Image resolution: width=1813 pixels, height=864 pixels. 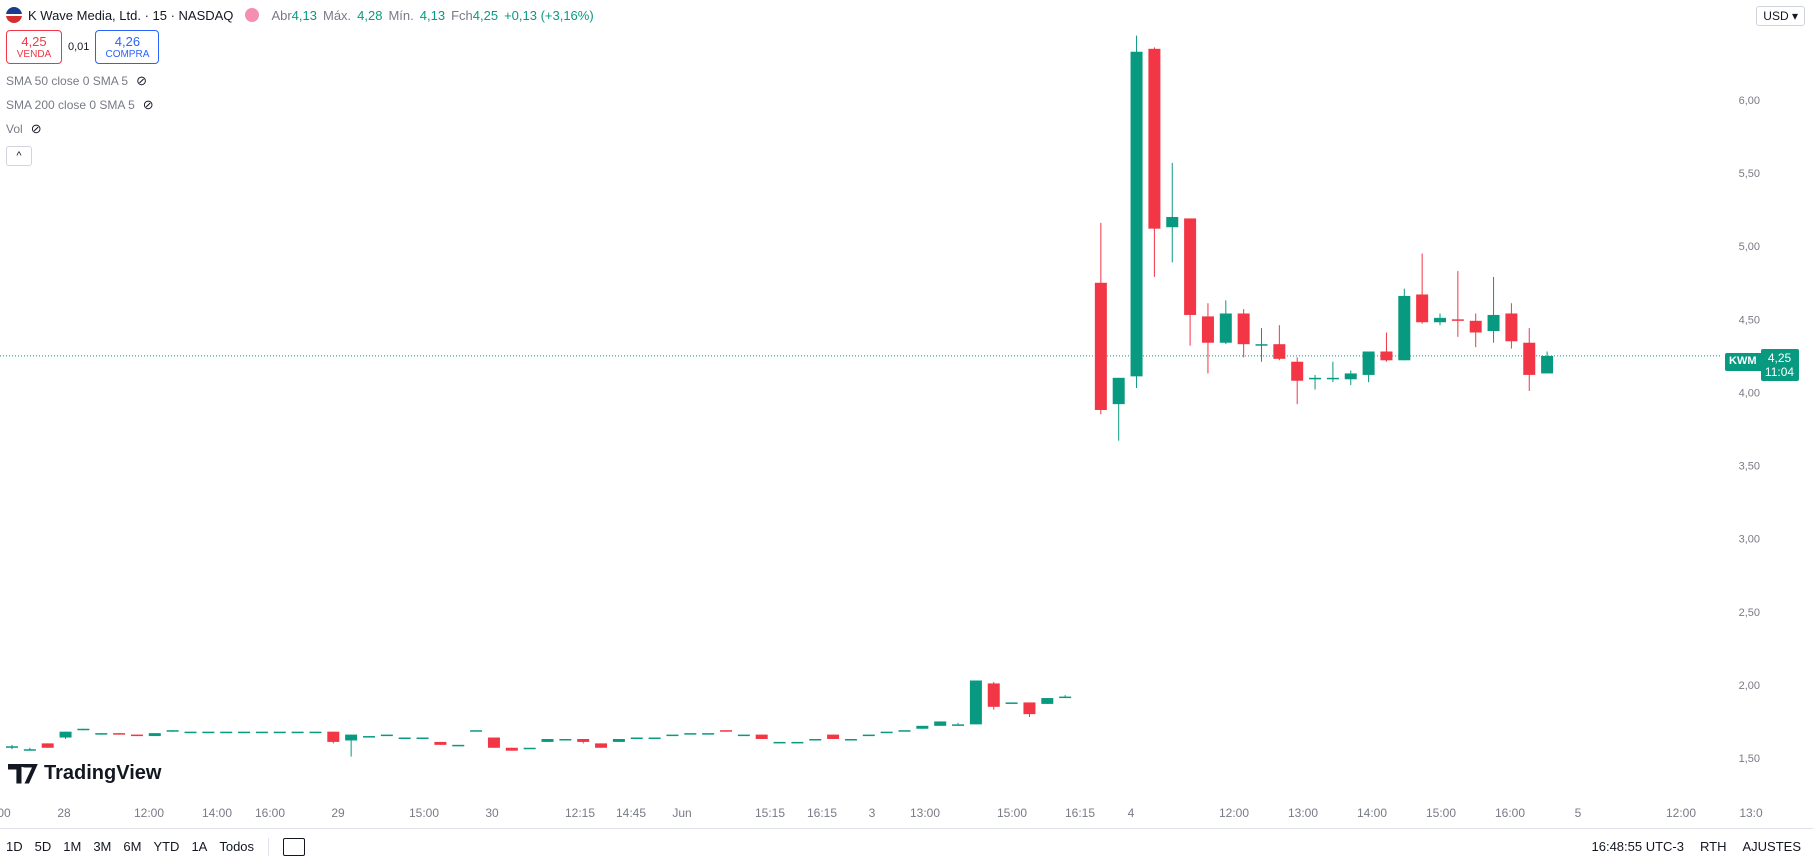 What do you see at coordinates (131, 15) in the screenshot?
I see `symbol-title: K Wave Media, Ltd. · 15 · NASDAQ` at bounding box center [131, 15].